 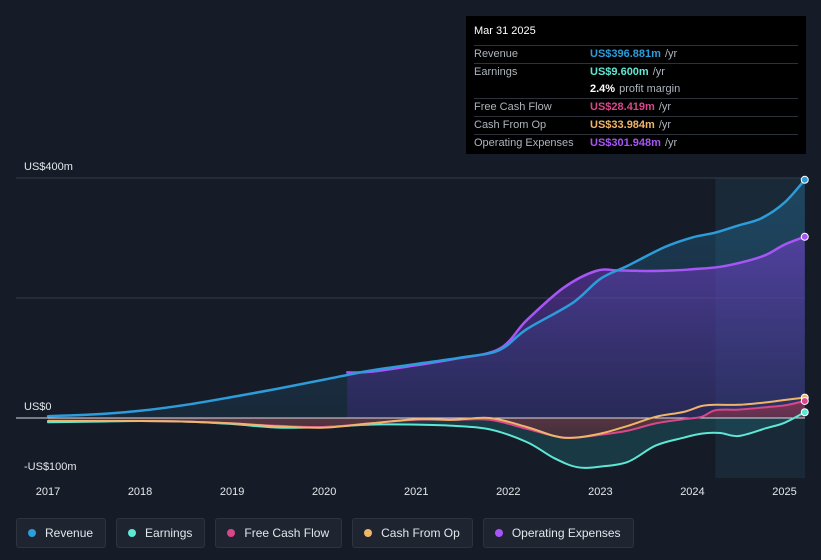 I want to click on tooltip-label: Free Cash Flow, so click(x=513, y=107).